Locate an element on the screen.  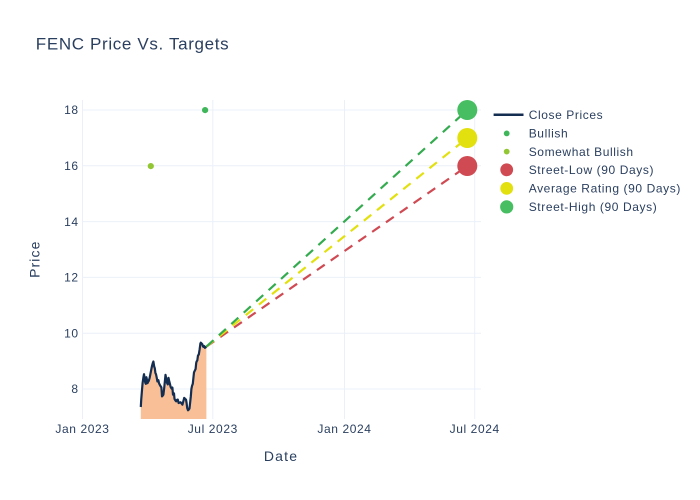
svg-text: Jan 2024 is located at coordinates (344, 429).